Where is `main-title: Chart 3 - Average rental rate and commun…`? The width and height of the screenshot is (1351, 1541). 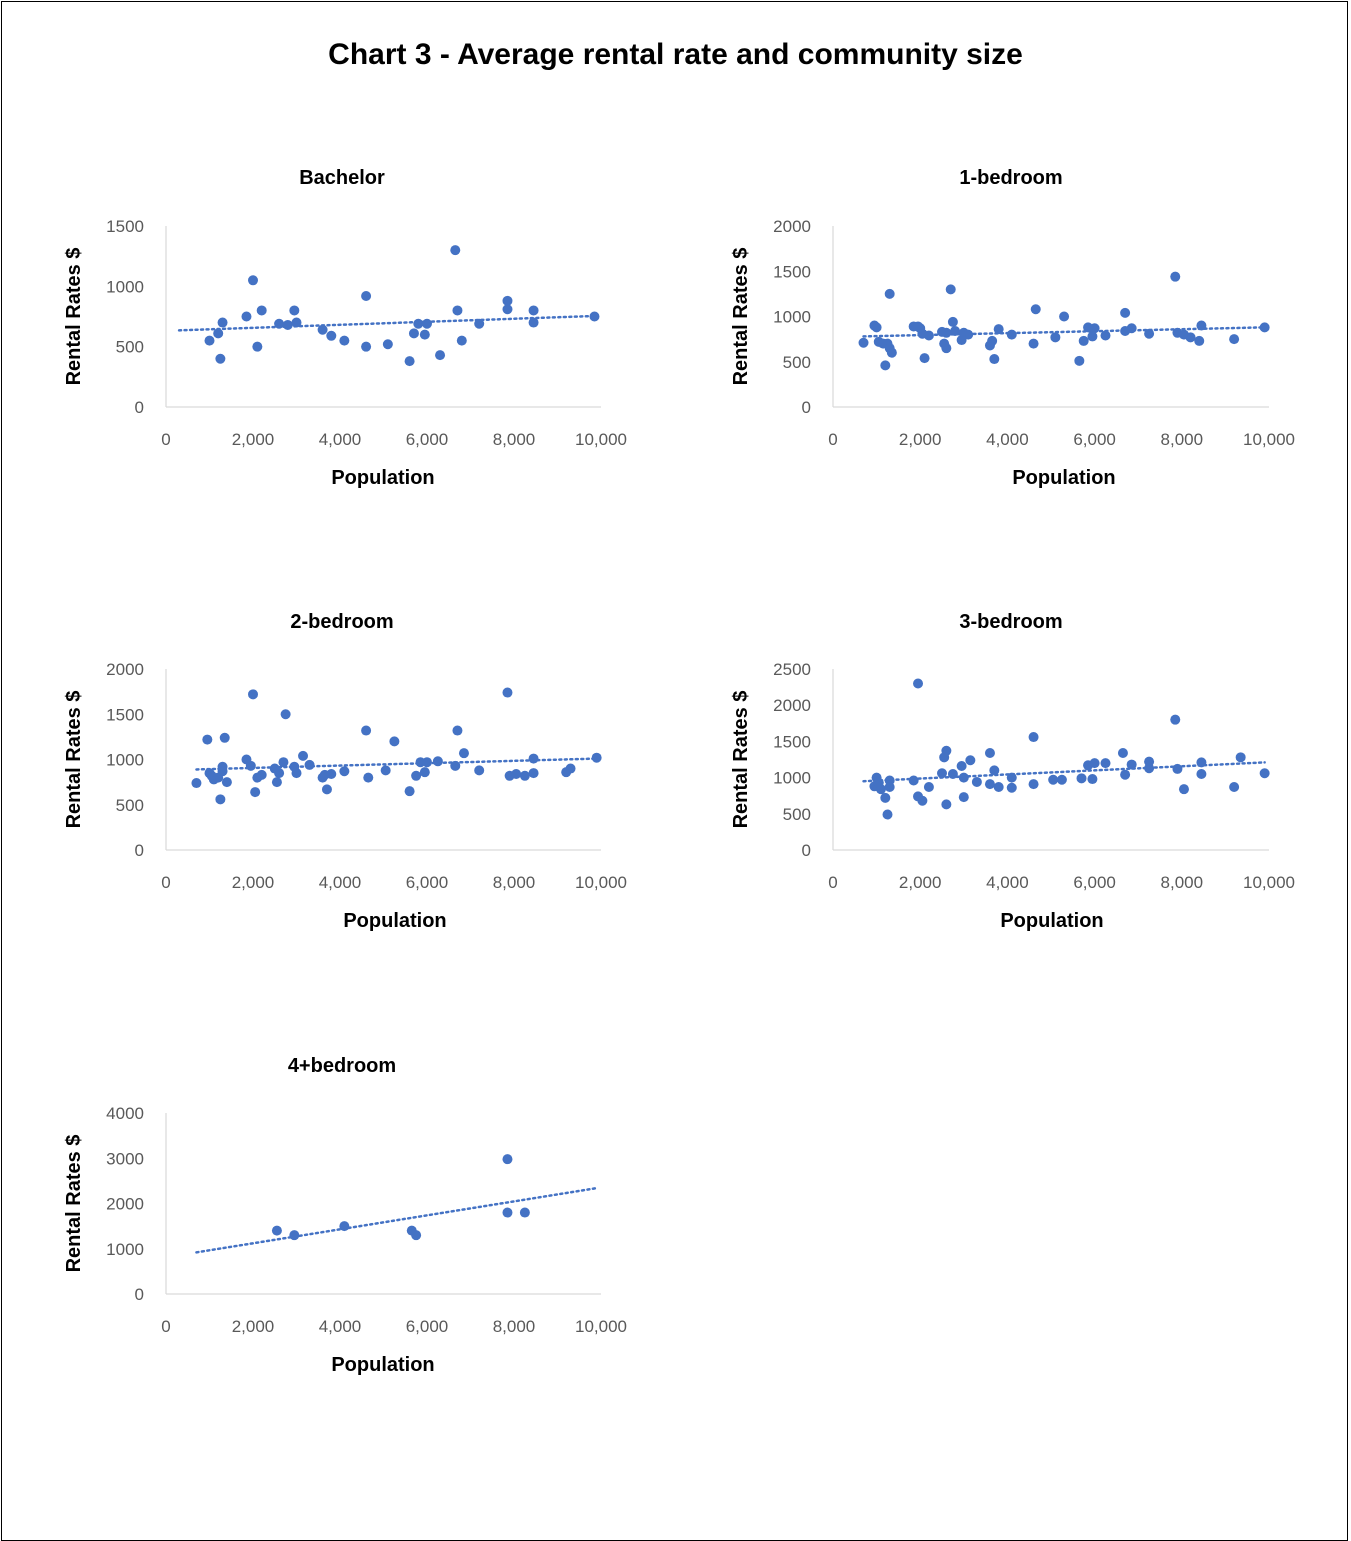
main-title: Chart 3 - Average rental rate and commun… is located at coordinates (675, 54).